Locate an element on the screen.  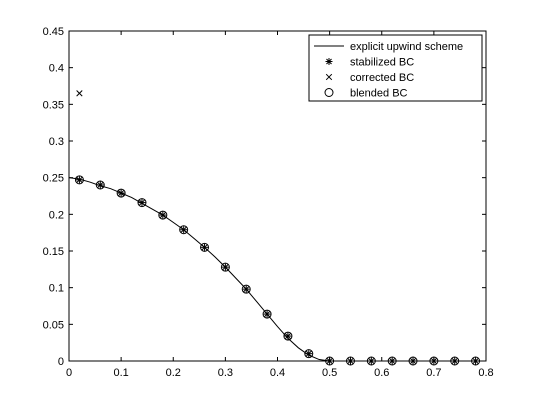
y-tick-label: 0.45 is located at coordinates (53, 32).